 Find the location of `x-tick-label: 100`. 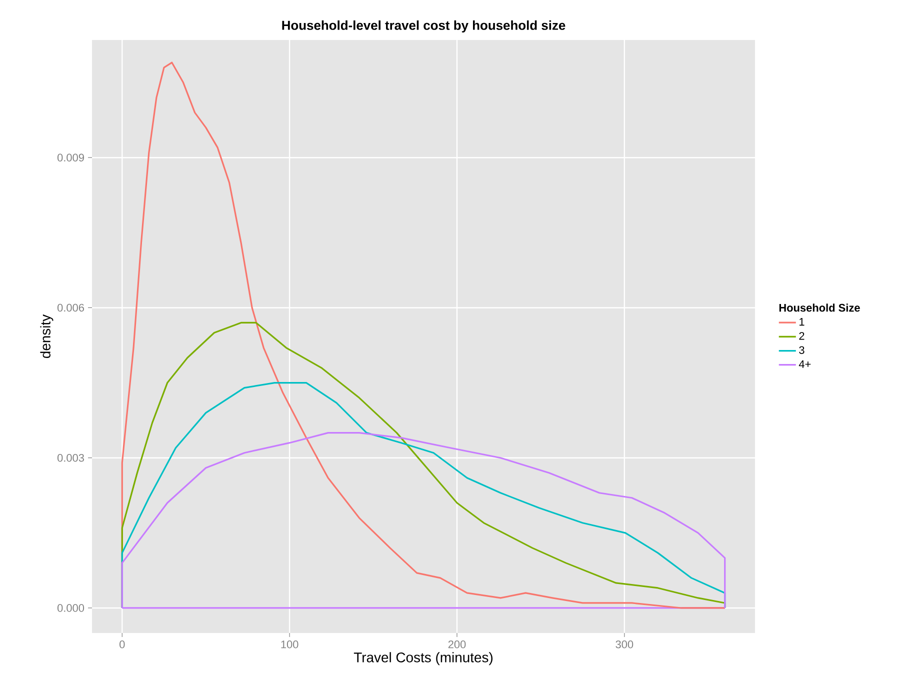

x-tick-label: 100 is located at coordinates (289, 644).